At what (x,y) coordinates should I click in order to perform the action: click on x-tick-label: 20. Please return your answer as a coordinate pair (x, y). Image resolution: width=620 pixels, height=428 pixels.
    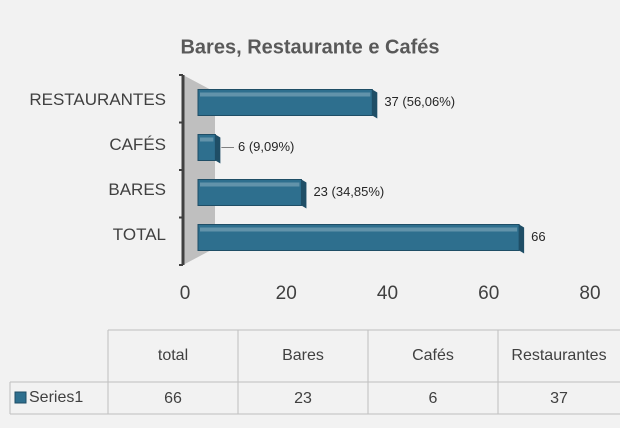
    Looking at the image, I should click on (286, 293).